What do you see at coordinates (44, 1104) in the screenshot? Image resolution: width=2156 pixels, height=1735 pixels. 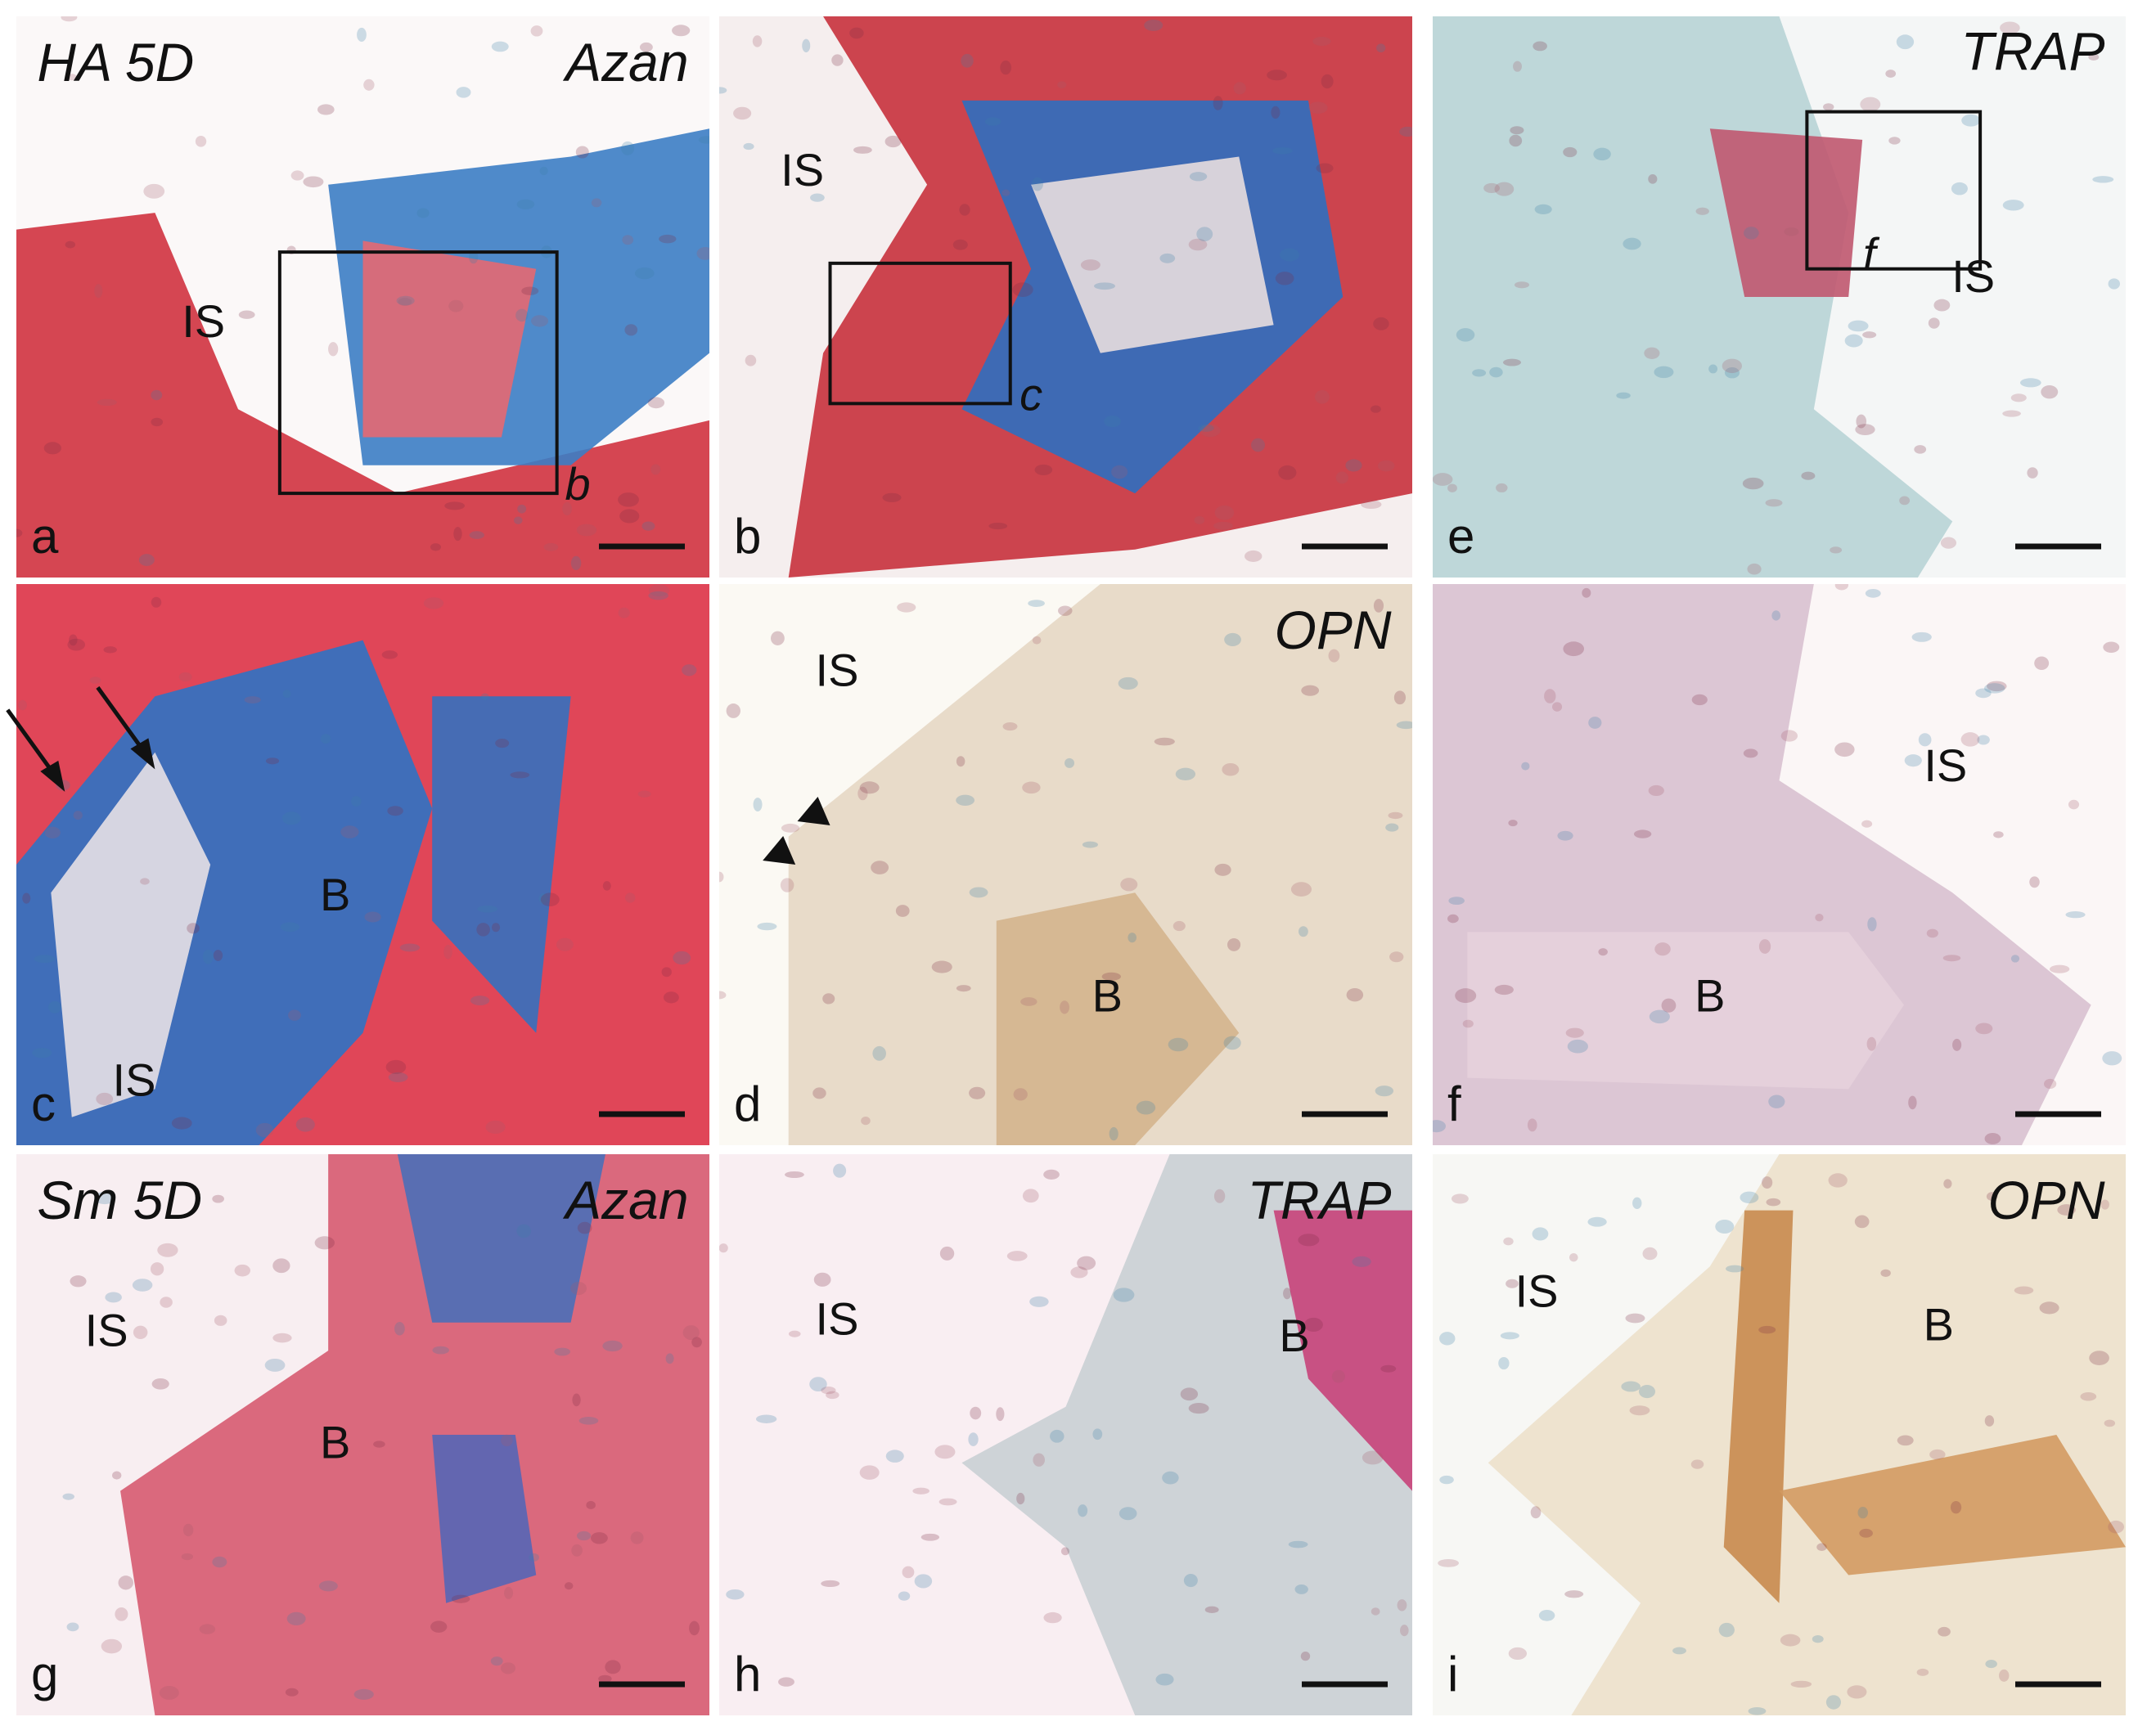 I see `panel-letter: c` at bounding box center [44, 1104].